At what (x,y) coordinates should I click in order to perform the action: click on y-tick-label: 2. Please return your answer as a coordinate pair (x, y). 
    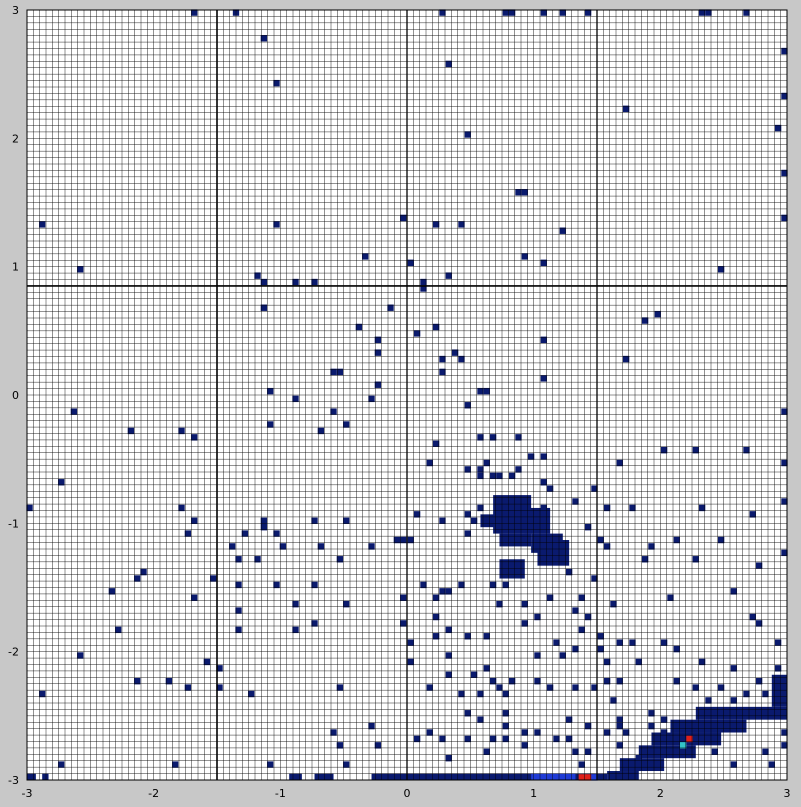
    Looking at the image, I should click on (15, 138).